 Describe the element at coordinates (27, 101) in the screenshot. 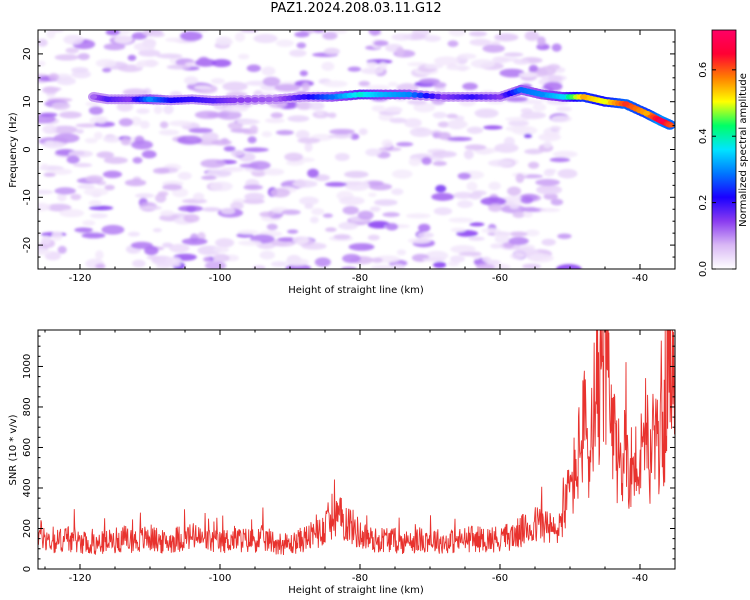

I see `y-tick-label: 10` at that location.